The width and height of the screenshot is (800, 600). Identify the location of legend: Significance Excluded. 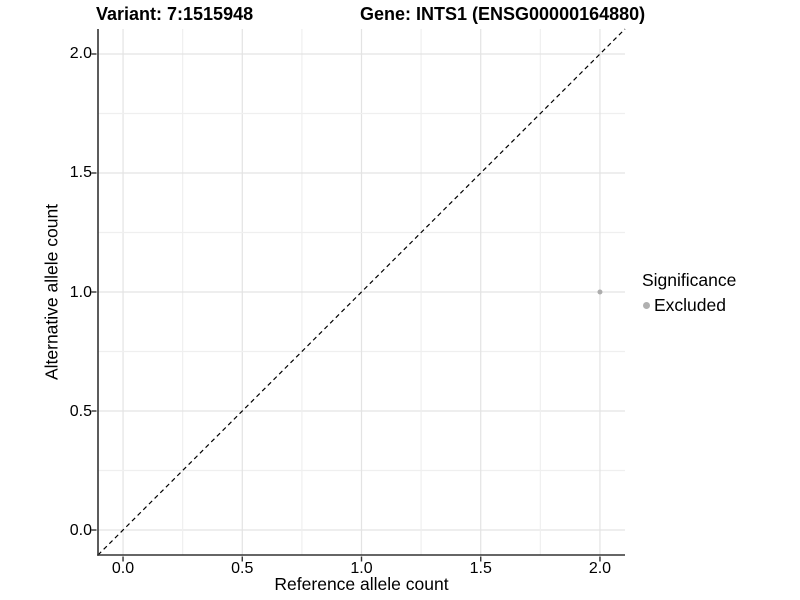
(689, 293).